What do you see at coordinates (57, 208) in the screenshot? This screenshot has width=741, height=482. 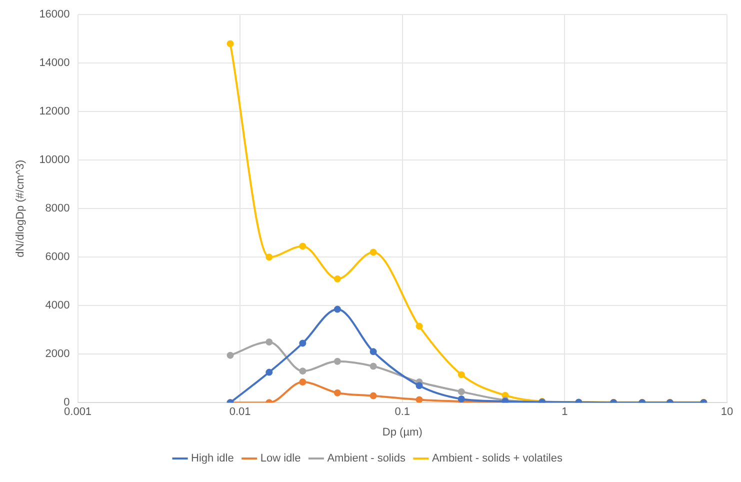 I see `y-tick-label: 8000` at bounding box center [57, 208].